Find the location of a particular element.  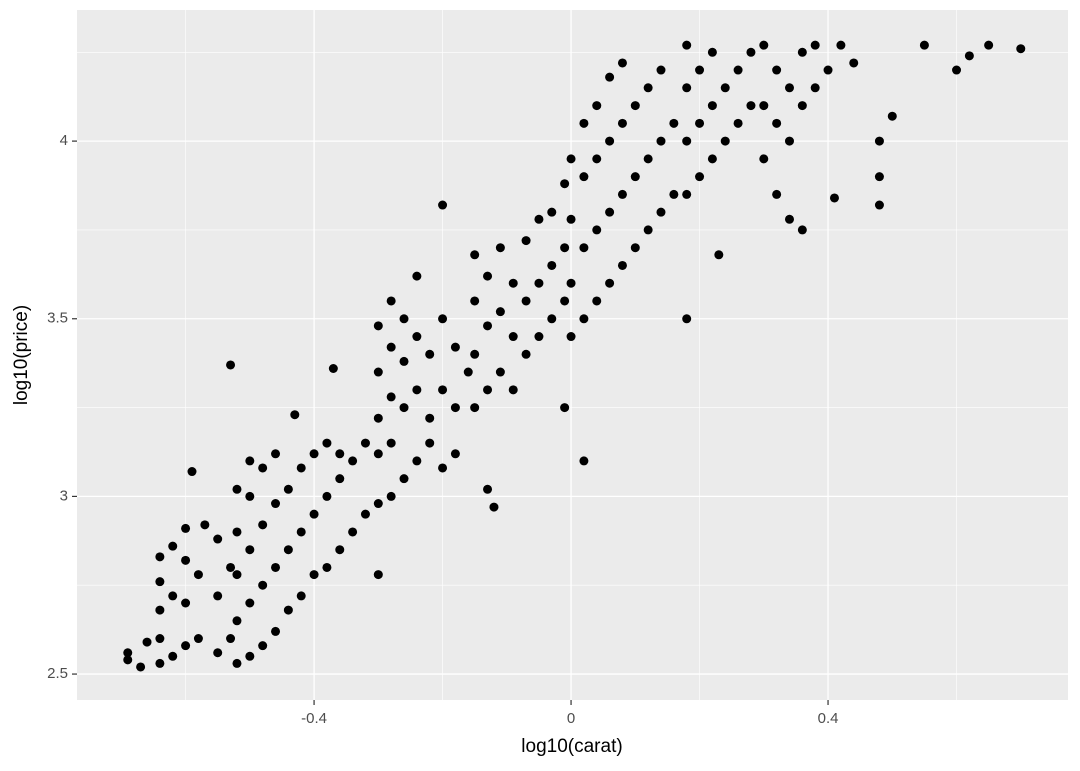

x-axis-title: log10(carat) is located at coordinates (571, 746).